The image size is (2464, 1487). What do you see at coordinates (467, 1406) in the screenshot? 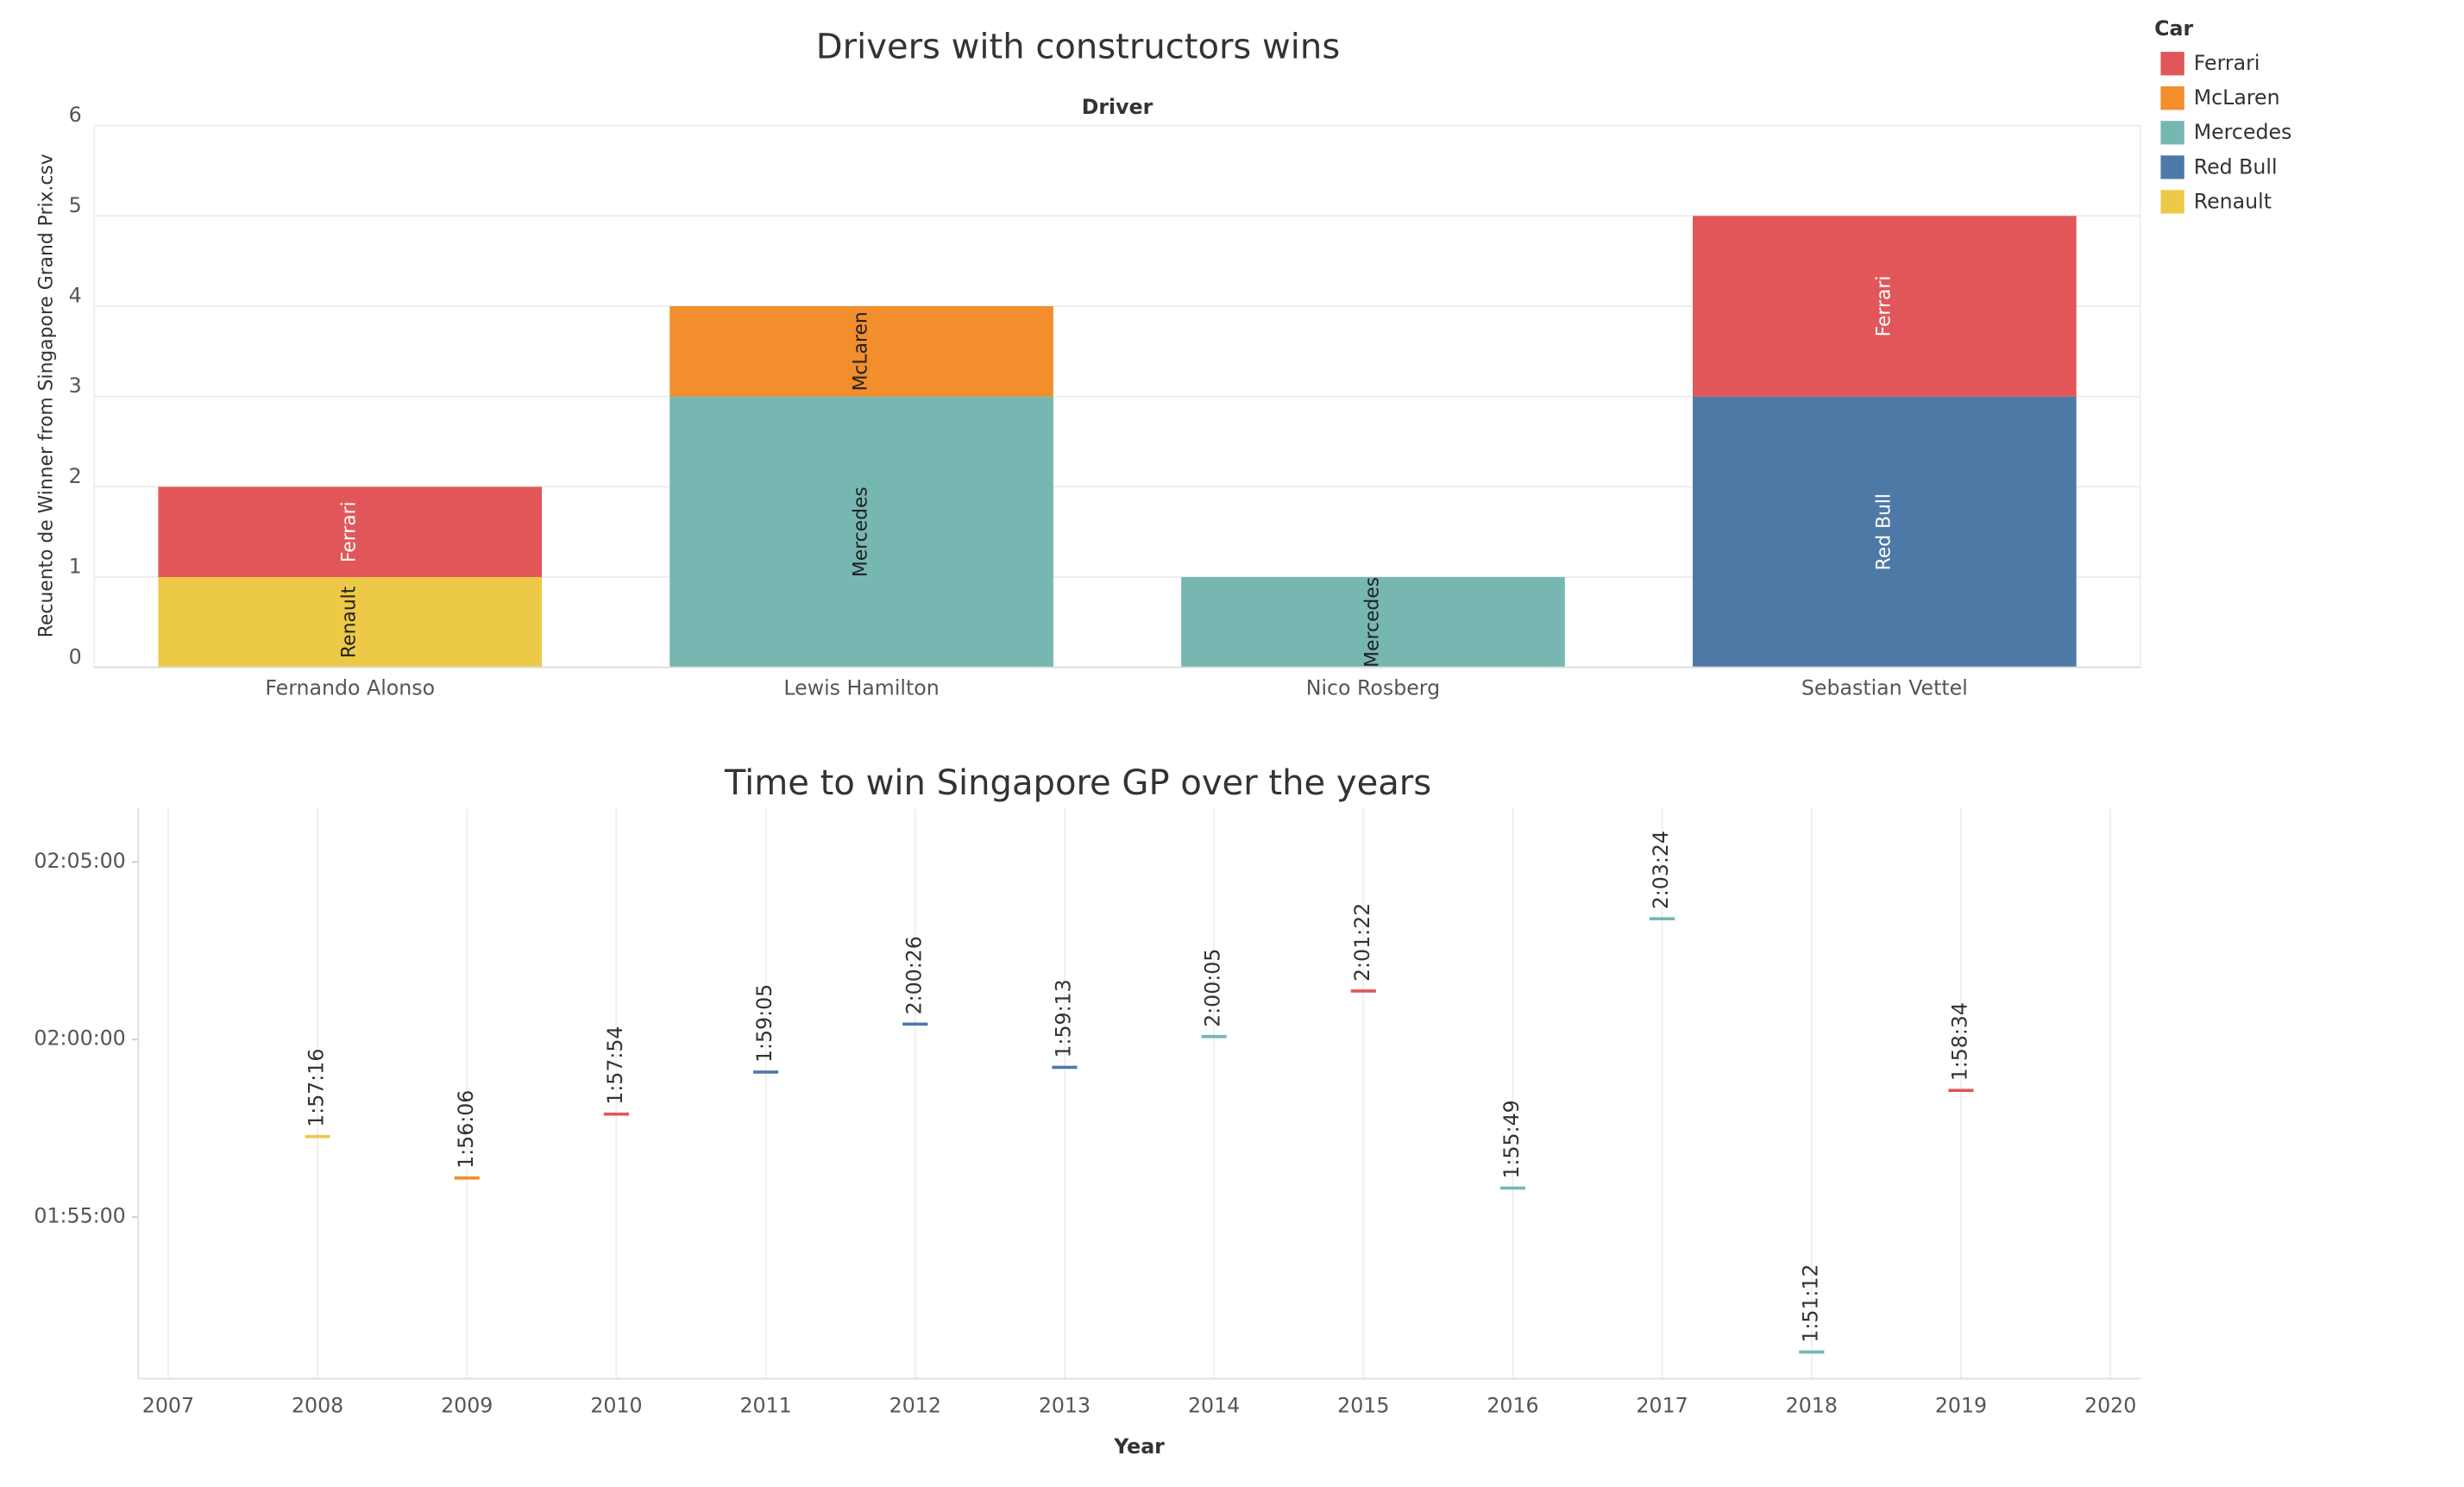
I see `x-tick-label: 2009` at bounding box center [467, 1406].